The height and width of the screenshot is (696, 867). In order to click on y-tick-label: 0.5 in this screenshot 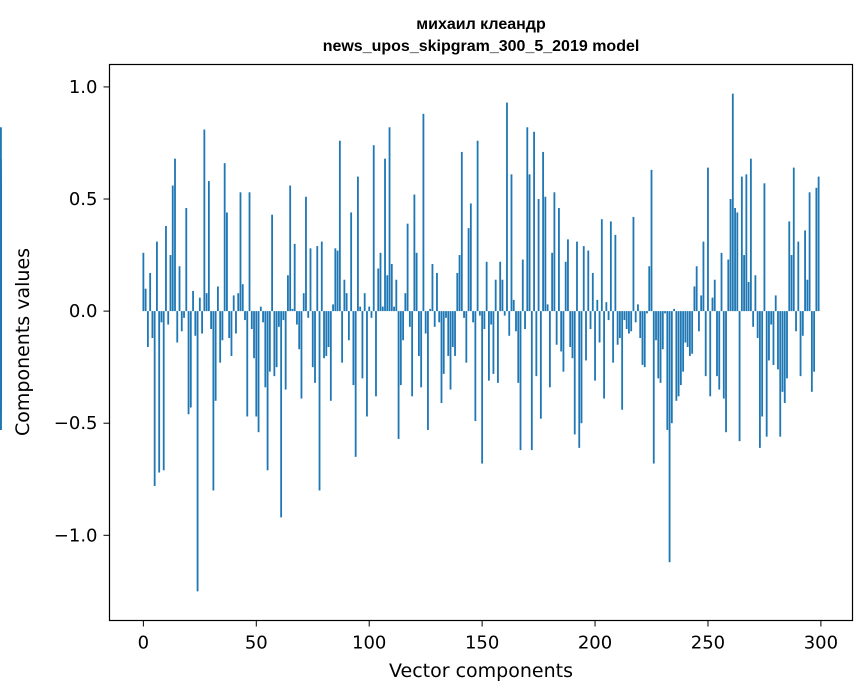, I will do `click(83, 199)`.